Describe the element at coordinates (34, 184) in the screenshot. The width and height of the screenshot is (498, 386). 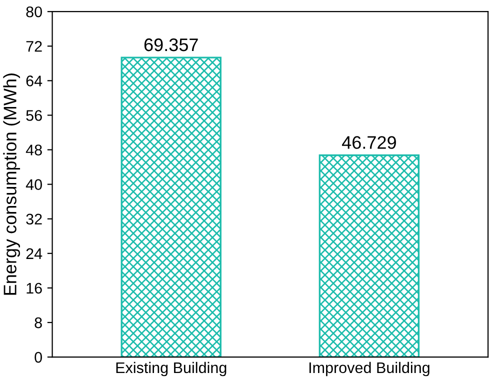
I see `y-tick-label: 40` at that location.